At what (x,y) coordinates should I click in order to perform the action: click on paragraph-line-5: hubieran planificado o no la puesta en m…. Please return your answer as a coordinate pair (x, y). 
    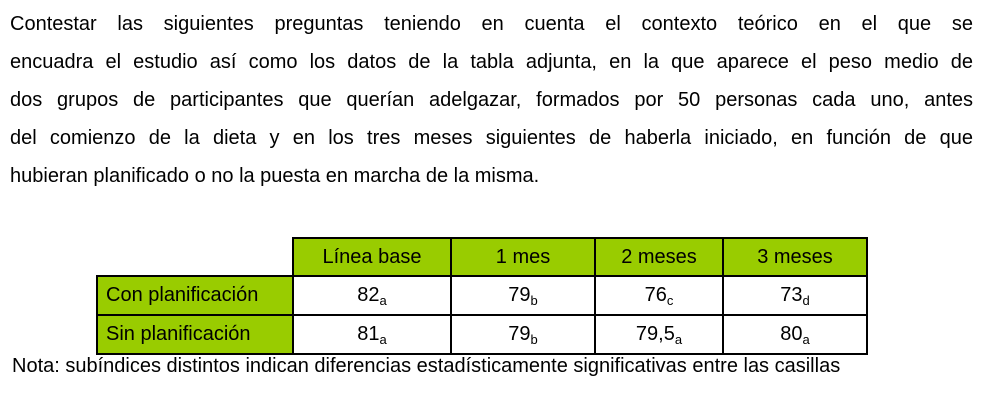
    Looking at the image, I should click on (275, 176).